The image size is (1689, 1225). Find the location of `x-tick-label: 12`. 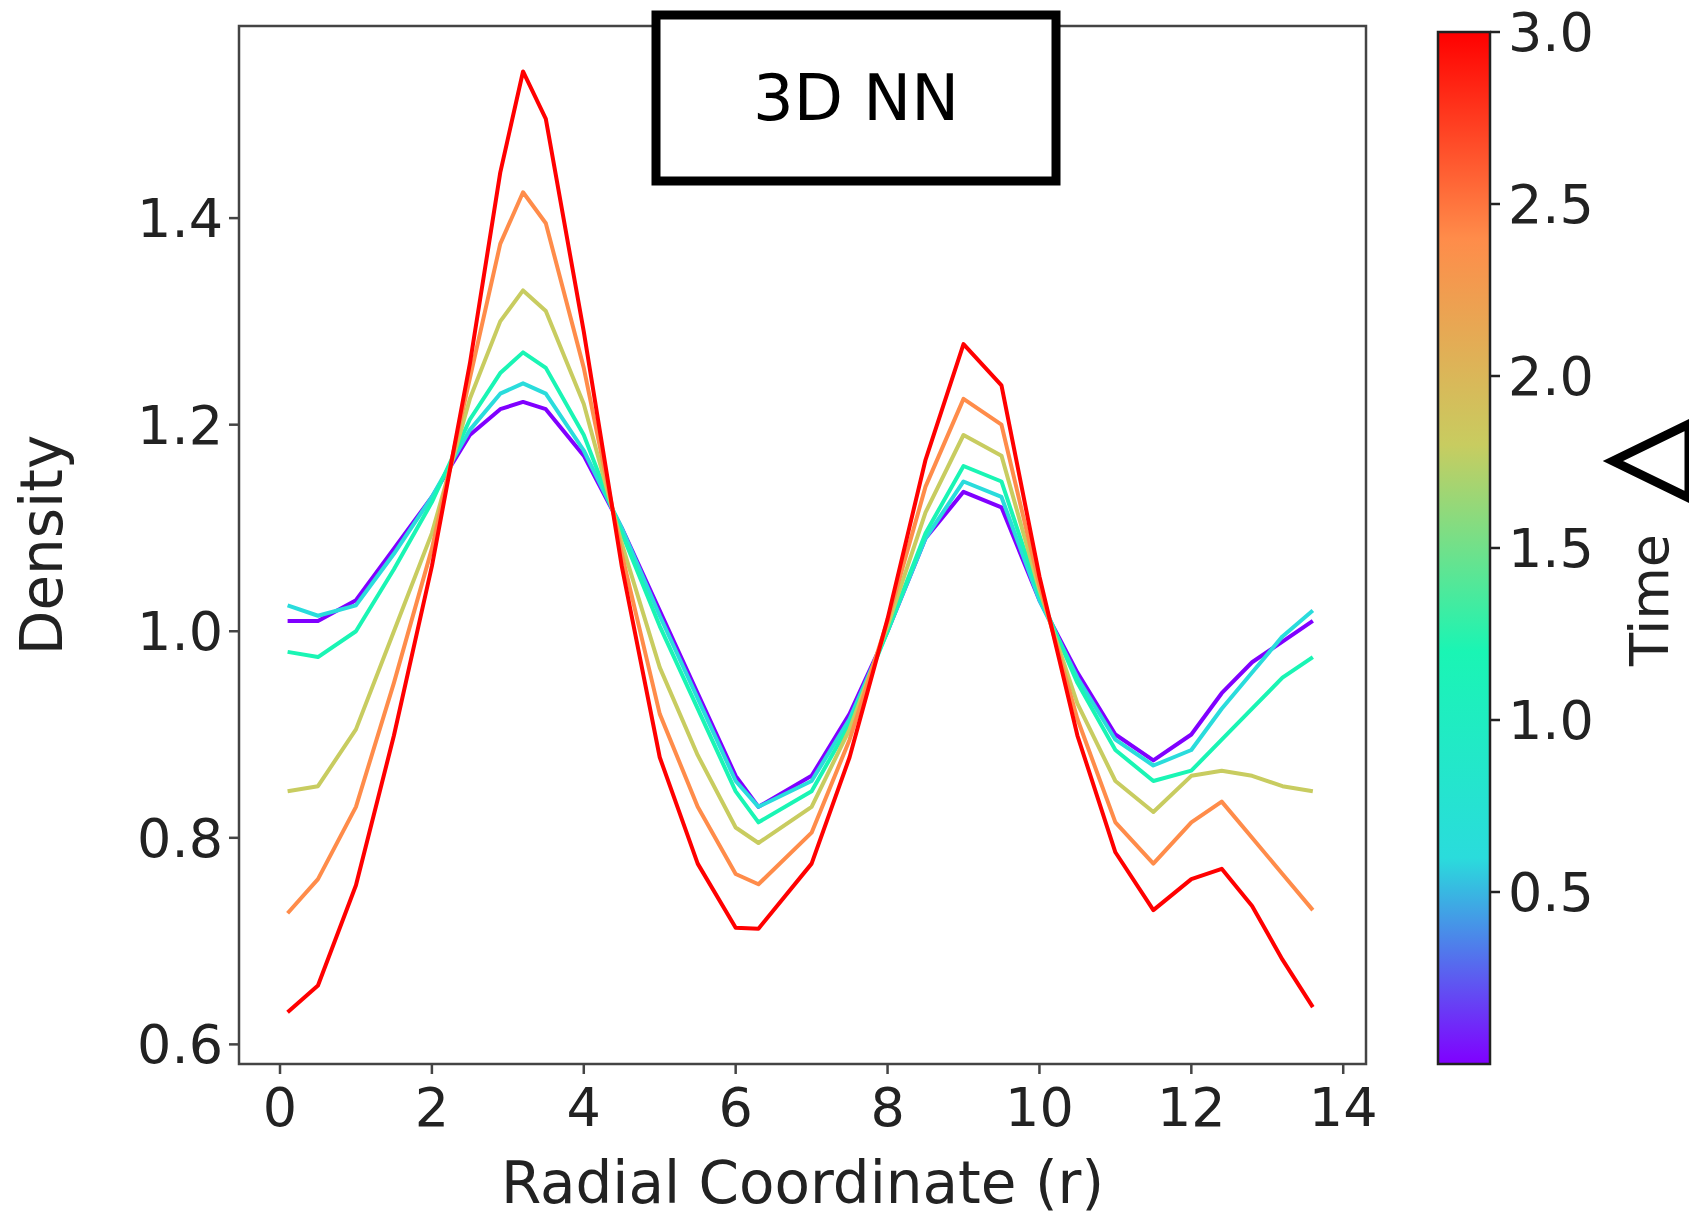

x-tick-label: 12 is located at coordinates (1191, 1107).